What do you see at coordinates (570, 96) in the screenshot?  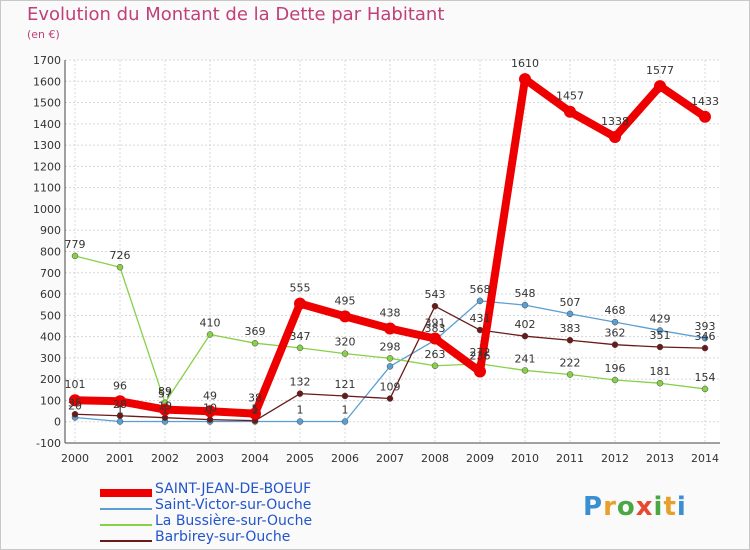 I see `data-label: 1457` at bounding box center [570, 96].